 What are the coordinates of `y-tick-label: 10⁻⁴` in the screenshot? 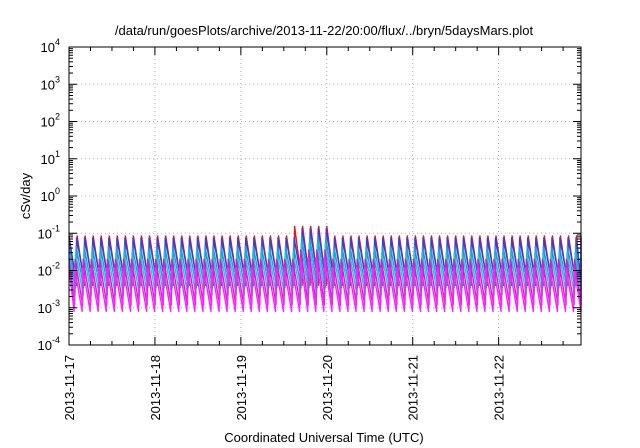 It's located at (49, 344).